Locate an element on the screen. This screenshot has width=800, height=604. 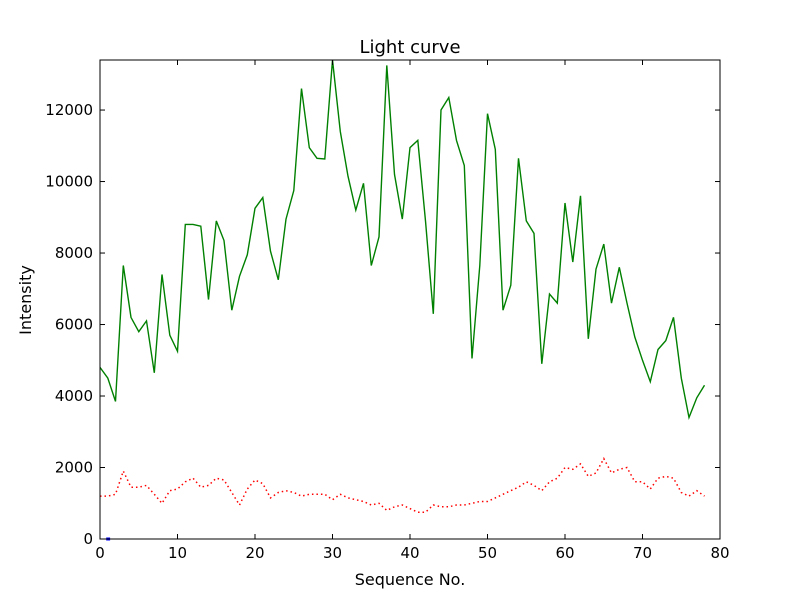
y-tick-label: 12000 is located at coordinates (69, 110).